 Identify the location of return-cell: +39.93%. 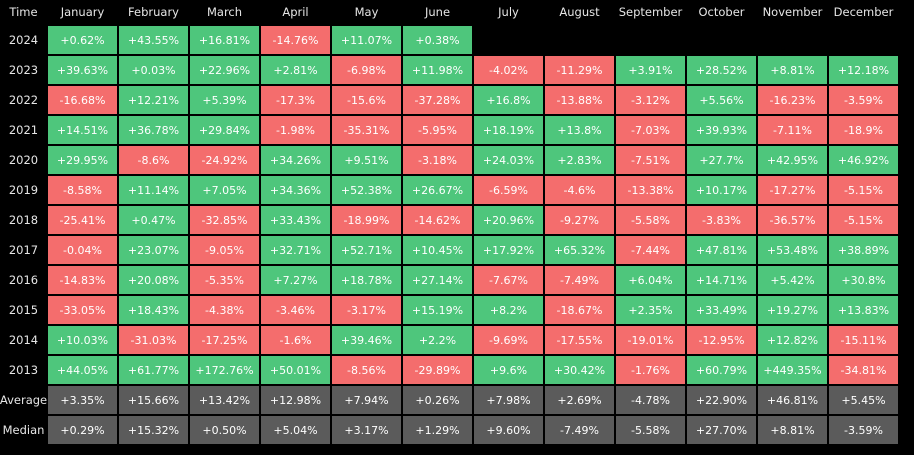
(721, 130).